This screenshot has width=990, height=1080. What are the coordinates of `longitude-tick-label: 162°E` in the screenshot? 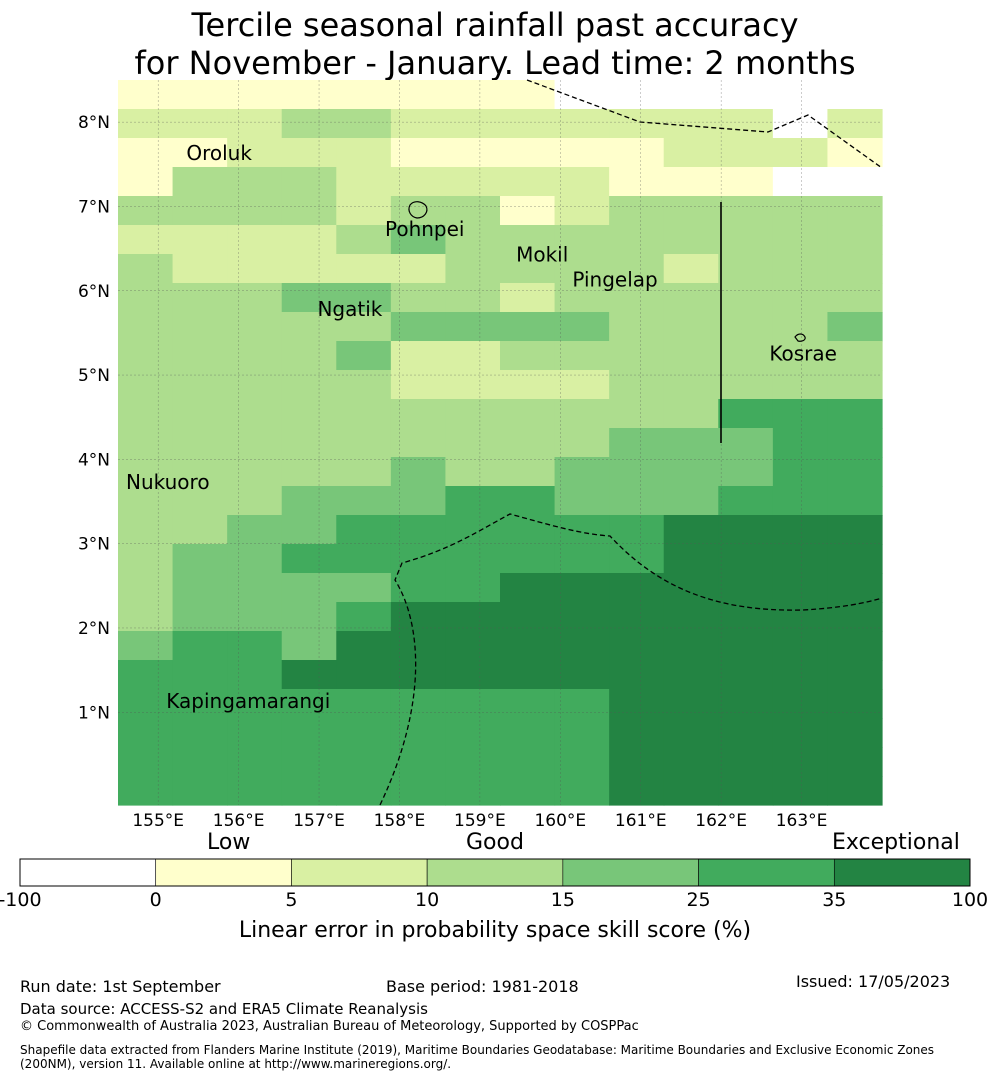 It's located at (721, 821).